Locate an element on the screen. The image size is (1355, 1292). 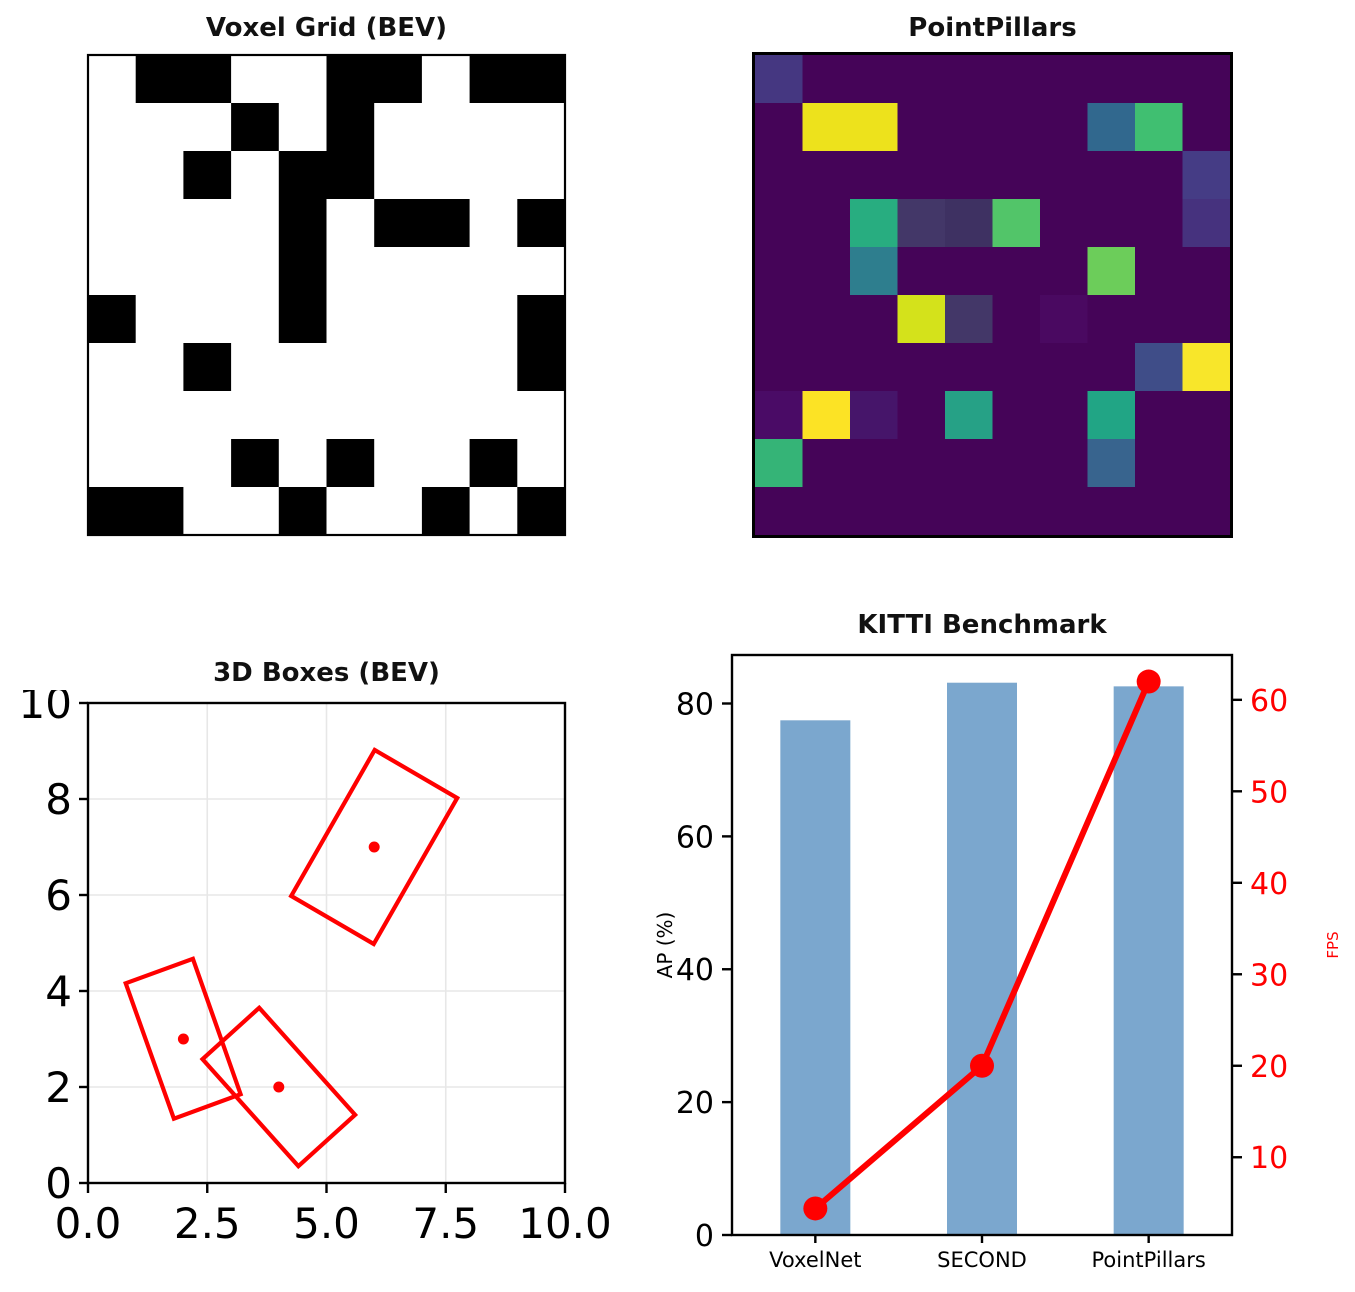
axes-frame is located at coordinates (992, 295).